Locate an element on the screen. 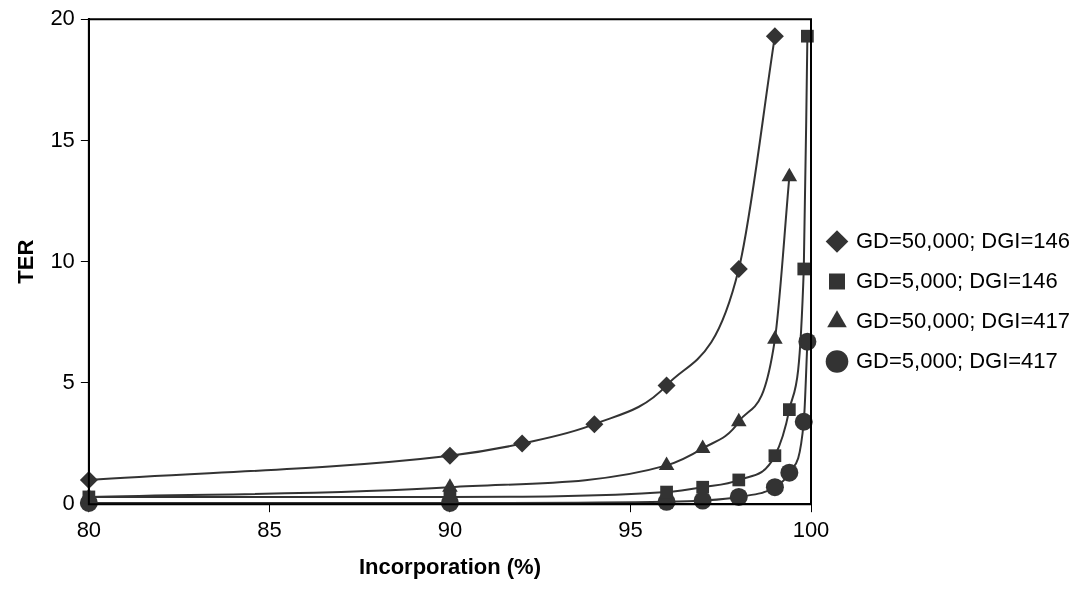 This screenshot has height=595, width=1088. x-axis-title: Incorporation (%) is located at coordinates (449, 566).